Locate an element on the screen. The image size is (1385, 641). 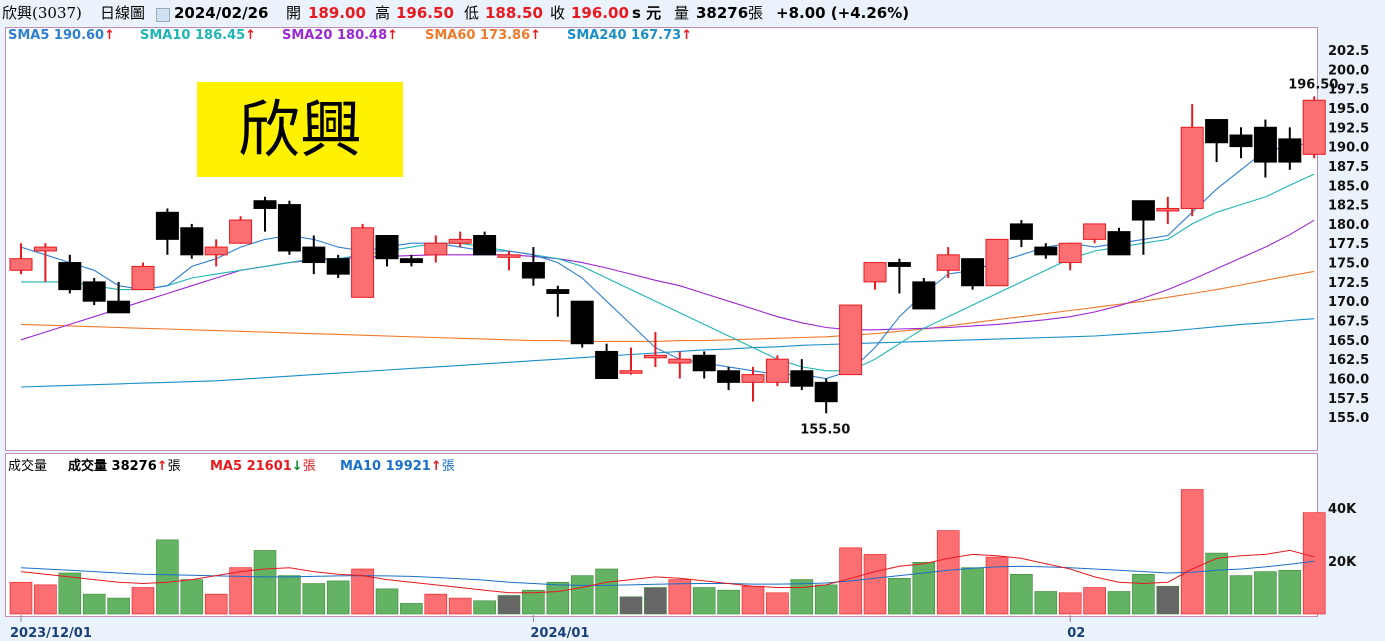
price-tick-label: 167.5 is located at coordinates (1348, 322).